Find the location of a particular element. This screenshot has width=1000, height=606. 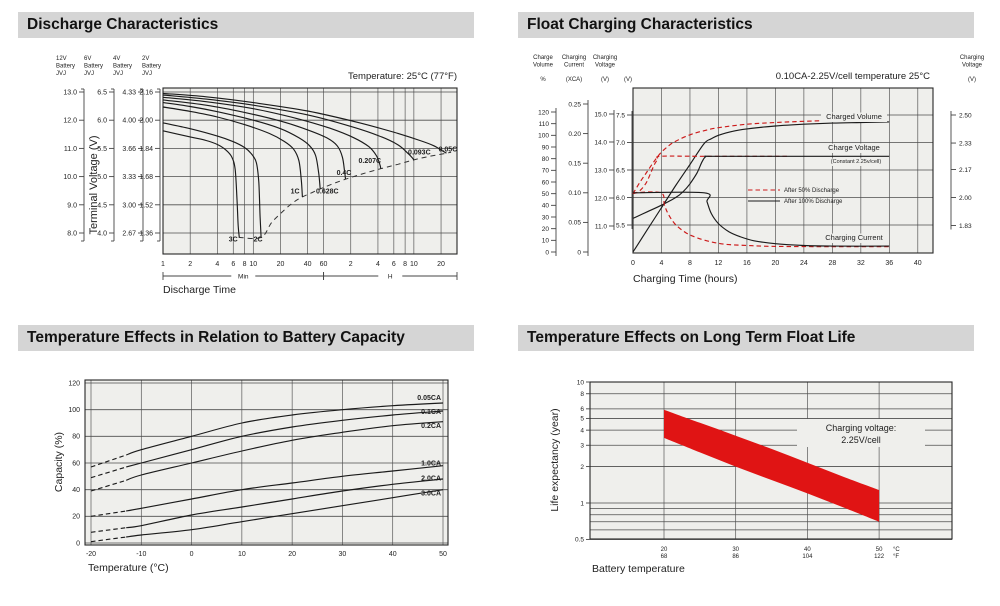

svg-text: 50 is located at coordinates (443, 554).